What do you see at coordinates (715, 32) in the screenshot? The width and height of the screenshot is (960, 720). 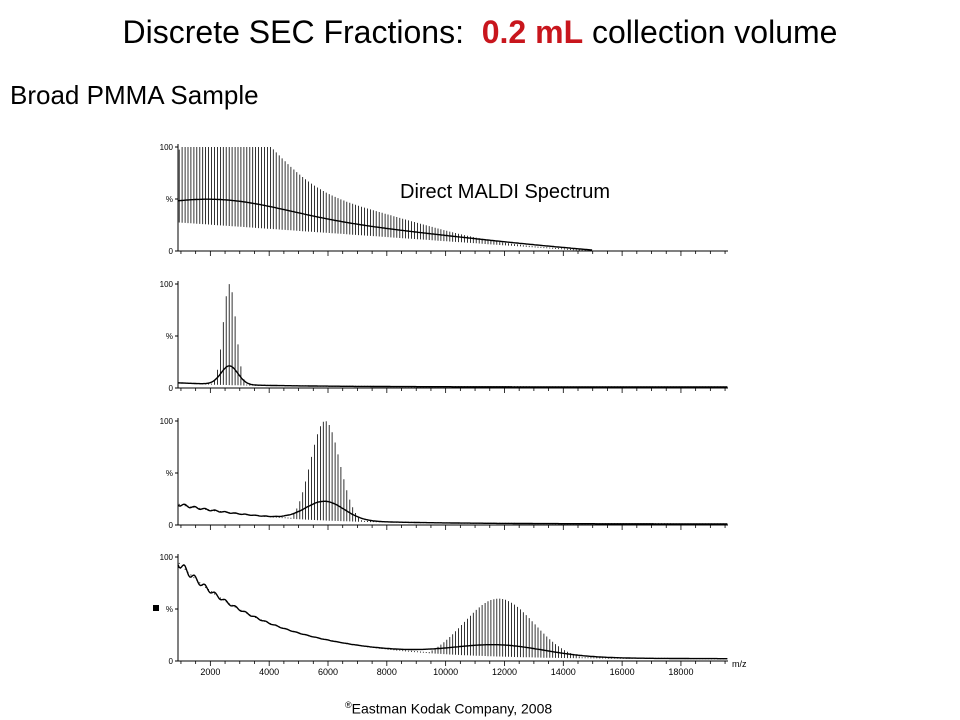 I see `title-part-3: collection volume` at bounding box center [715, 32].